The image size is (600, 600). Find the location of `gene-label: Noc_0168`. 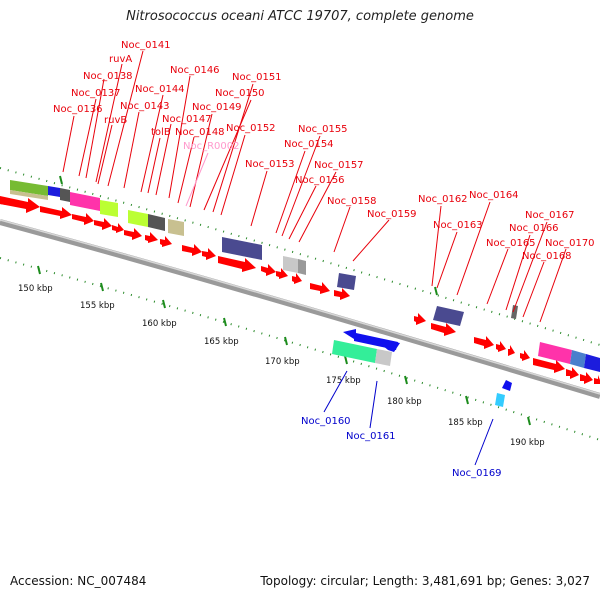

gene-label: Noc_0168 is located at coordinates (547, 256).